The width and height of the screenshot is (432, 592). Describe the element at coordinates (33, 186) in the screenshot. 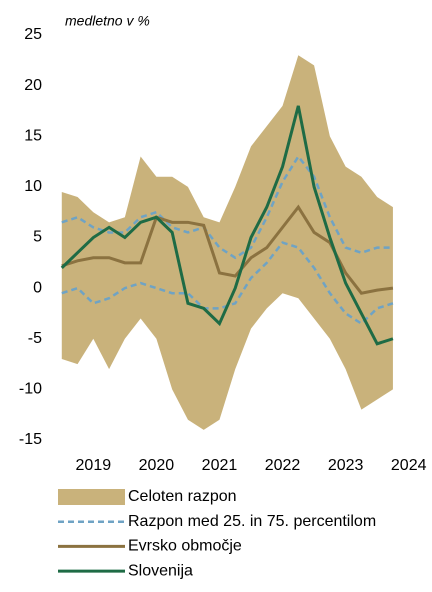

I see `y-tick-label: 10` at that location.